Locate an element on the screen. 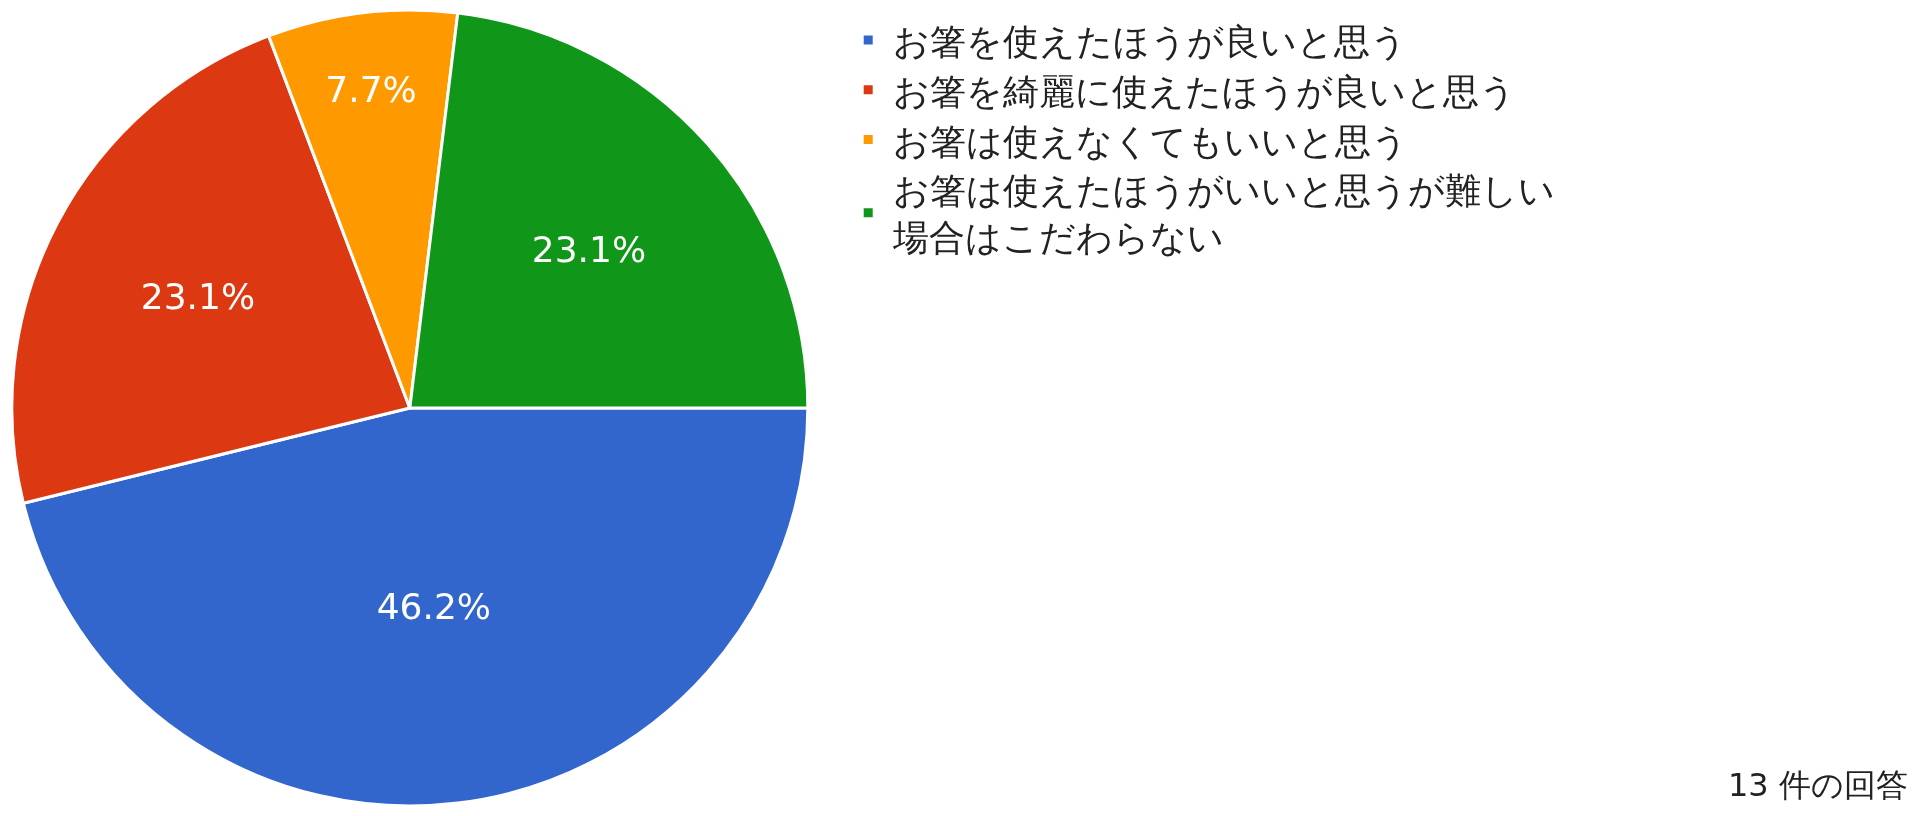 The width and height of the screenshot is (1915, 816). legend-label: お箸を綺麗に使えたほうが良いと思う is located at coordinates (1205, 91).